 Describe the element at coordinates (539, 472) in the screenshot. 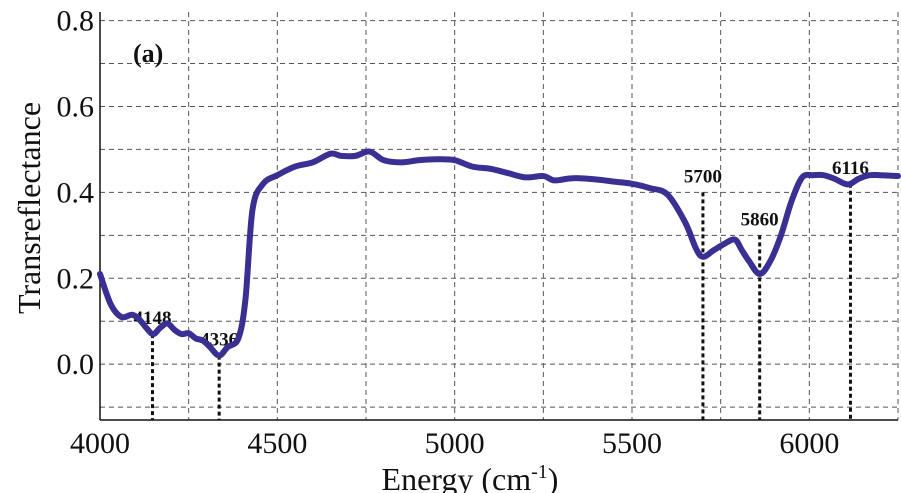

I see `x-axis-label-superscript: -1` at that location.